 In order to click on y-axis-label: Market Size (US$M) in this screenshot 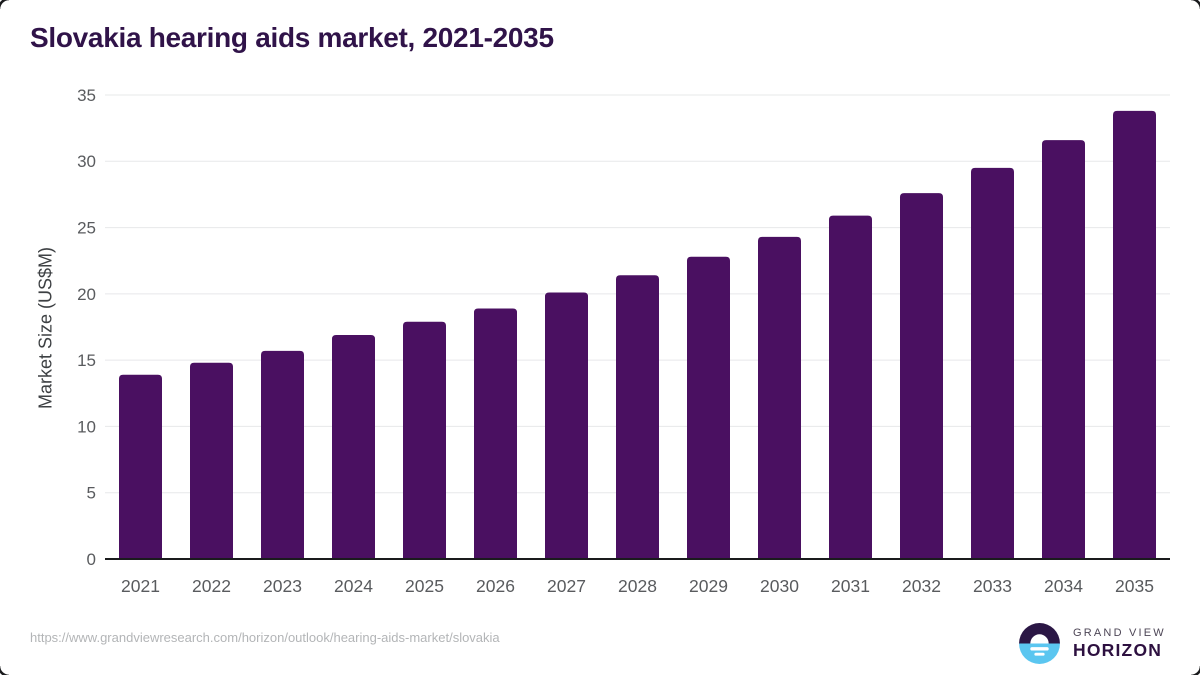, I will do `click(45, 328)`.